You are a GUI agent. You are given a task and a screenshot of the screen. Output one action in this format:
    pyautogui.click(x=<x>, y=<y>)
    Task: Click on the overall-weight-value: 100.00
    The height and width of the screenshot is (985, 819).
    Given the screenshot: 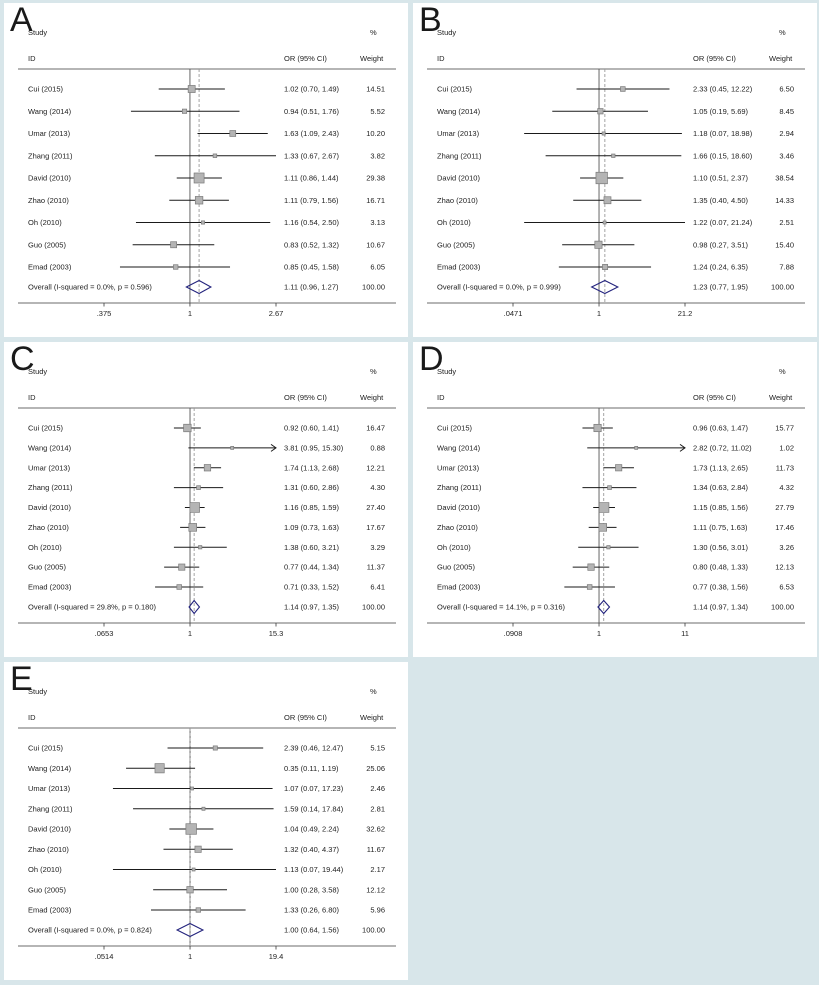 What is the action you would take?
    pyautogui.click(x=373, y=607)
    